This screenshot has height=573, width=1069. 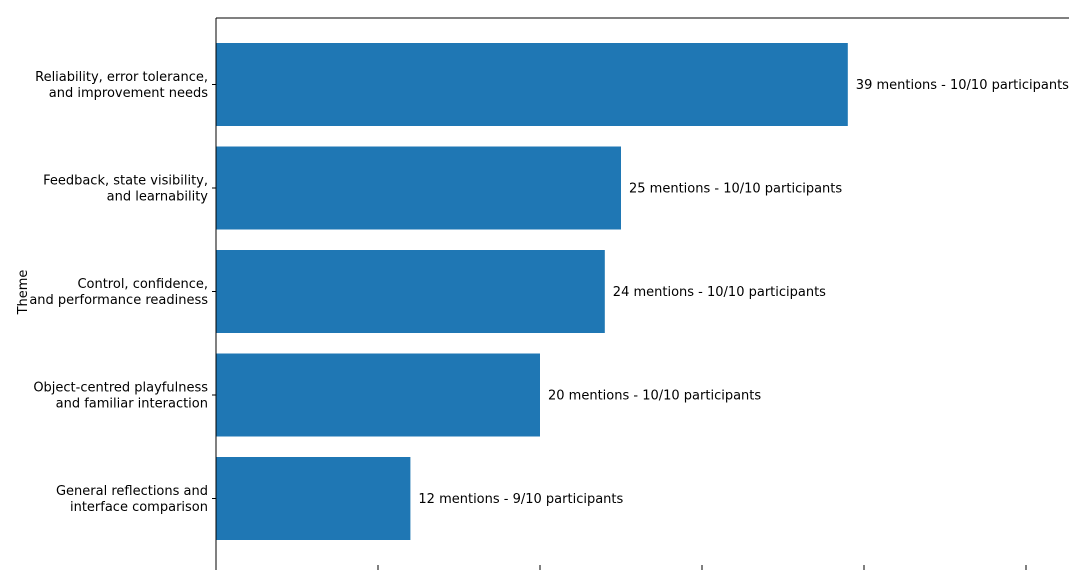 I want to click on y-axis-title: Theme, so click(x=23, y=293).